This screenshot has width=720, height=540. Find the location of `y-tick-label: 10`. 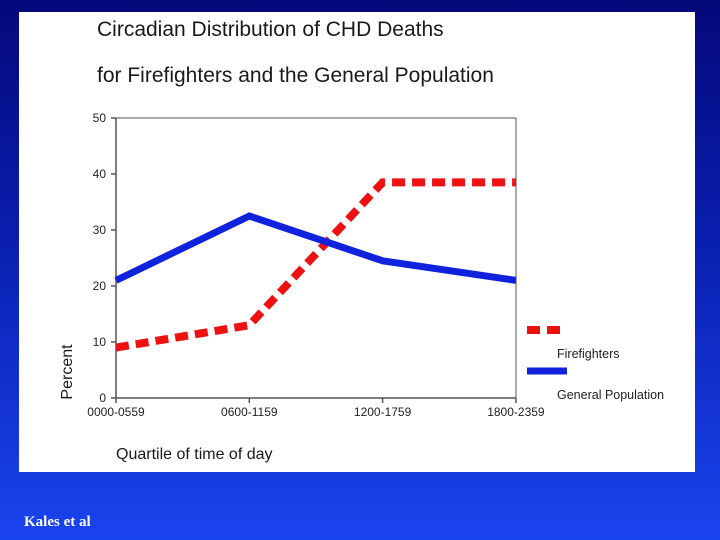

y-tick-label: 10 is located at coordinates (100, 342).